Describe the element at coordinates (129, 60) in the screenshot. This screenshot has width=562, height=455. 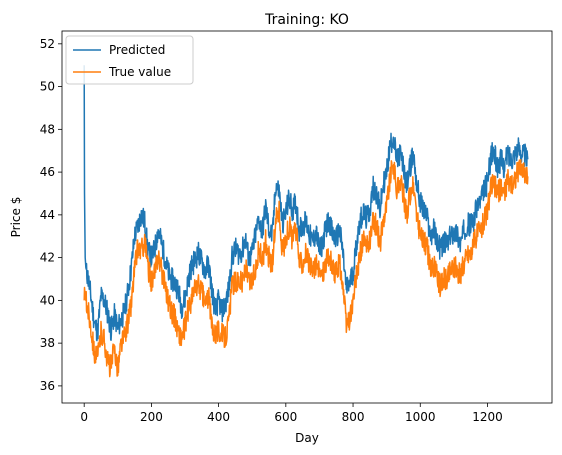
I see `legend: Predicted True value` at that location.